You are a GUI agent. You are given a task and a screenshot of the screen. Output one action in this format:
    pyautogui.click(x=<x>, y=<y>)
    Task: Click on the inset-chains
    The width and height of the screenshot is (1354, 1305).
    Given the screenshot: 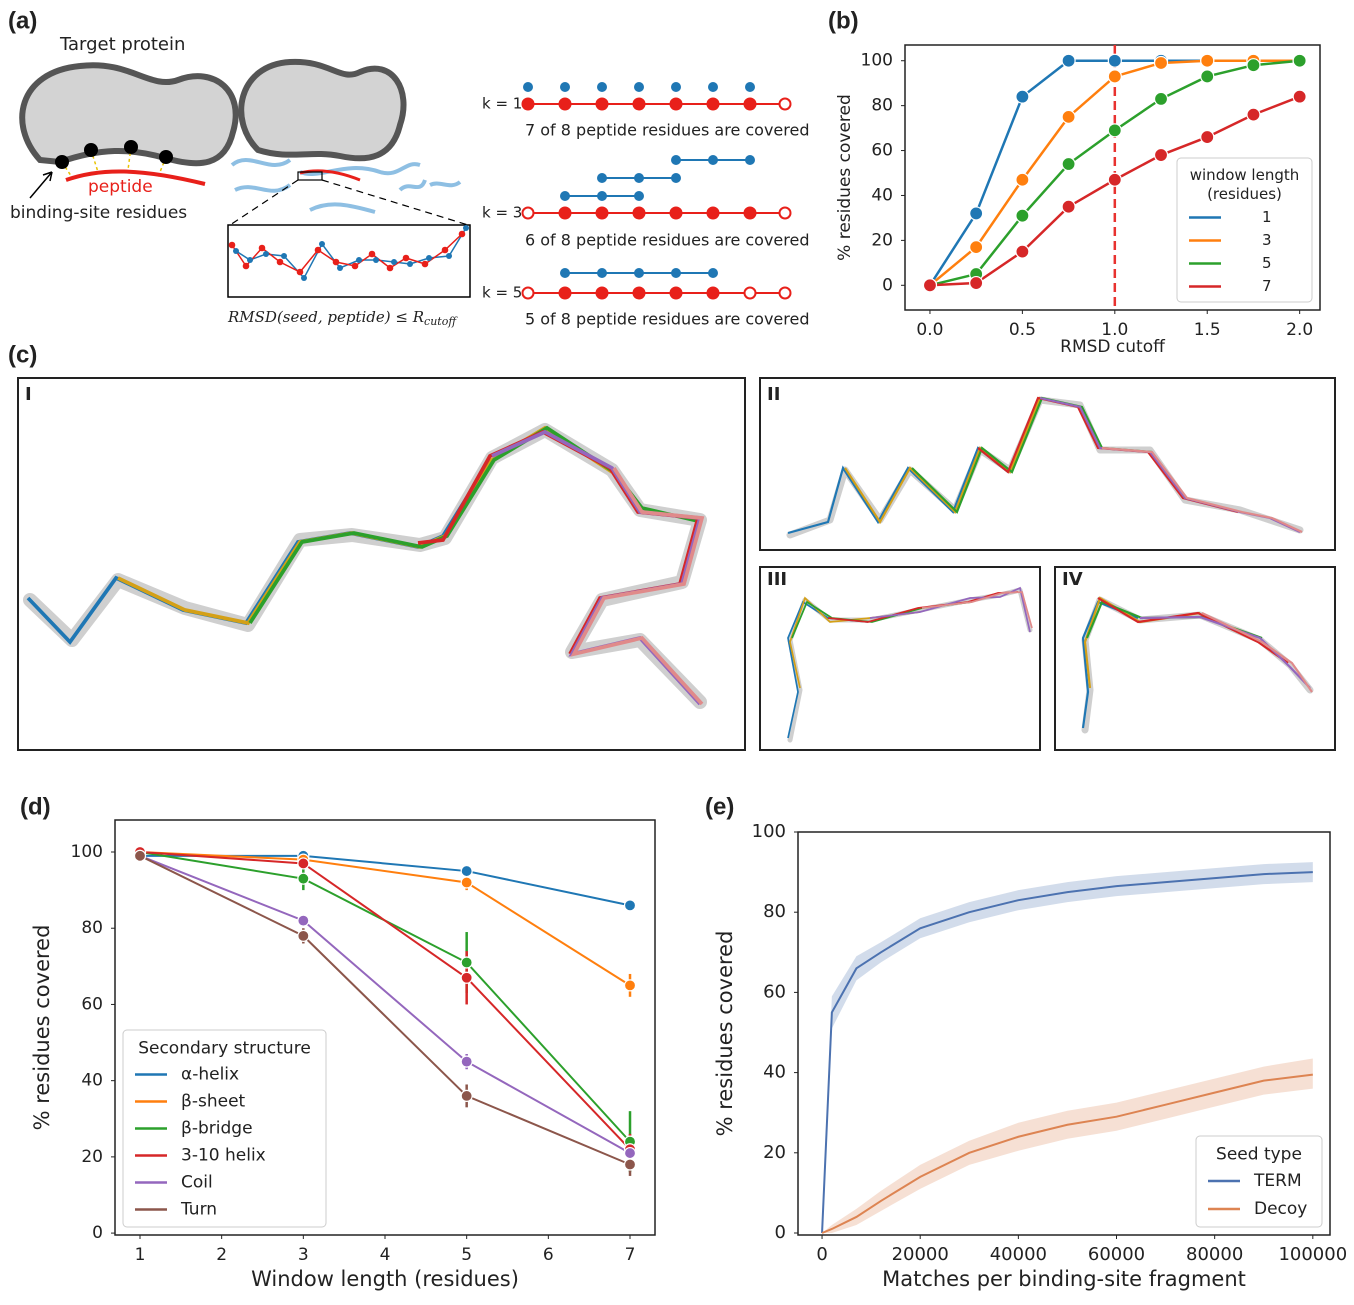 What is the action you would take?
    pyautogui.click(x=348, y=253)
    